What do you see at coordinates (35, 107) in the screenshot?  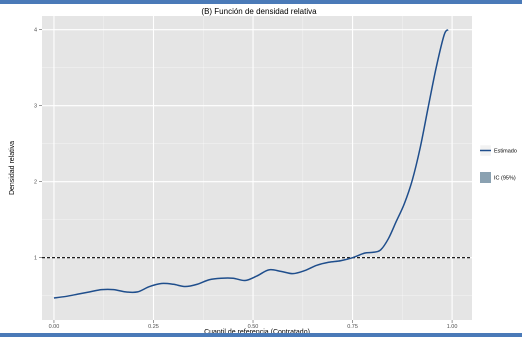 I see `y-tick-label: 3` at bounding box center [35, 107].